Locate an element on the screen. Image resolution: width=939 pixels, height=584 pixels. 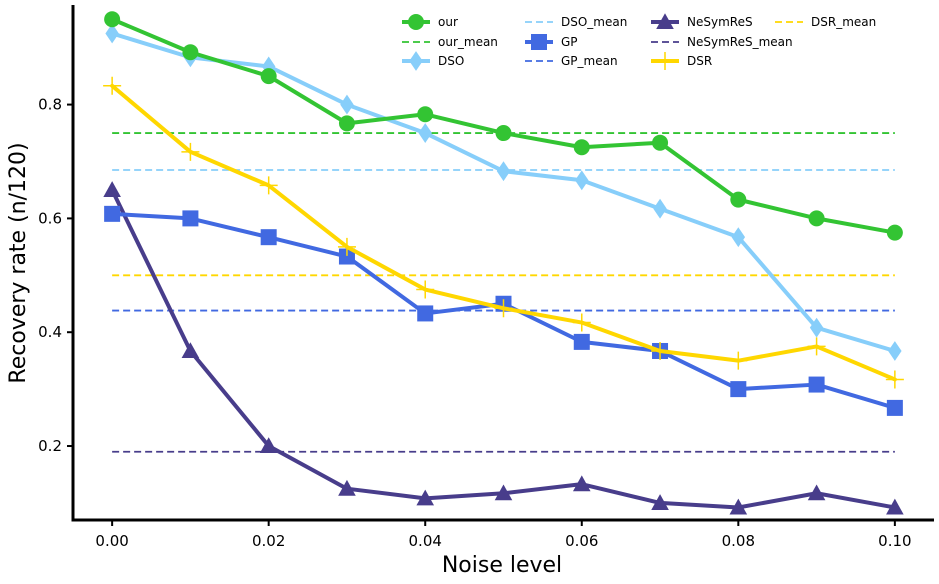
legend-label: DSR_mean is located at coordinates (843, 22).